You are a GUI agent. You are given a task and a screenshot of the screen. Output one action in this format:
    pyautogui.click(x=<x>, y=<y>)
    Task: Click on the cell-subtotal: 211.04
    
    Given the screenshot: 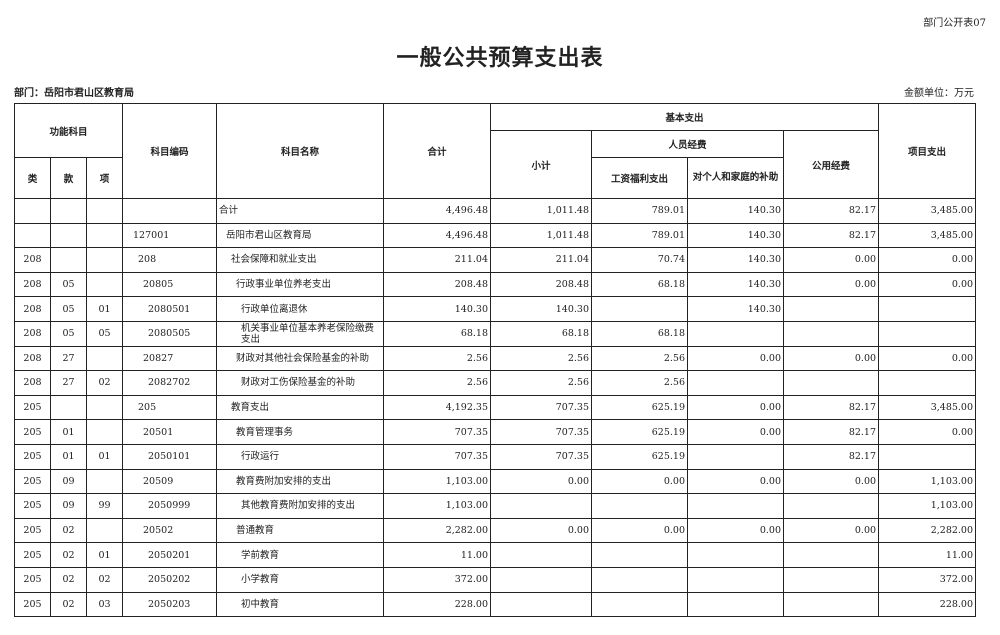 What is the action you would take?
    pyautogui.click(x=541, y=260)
    